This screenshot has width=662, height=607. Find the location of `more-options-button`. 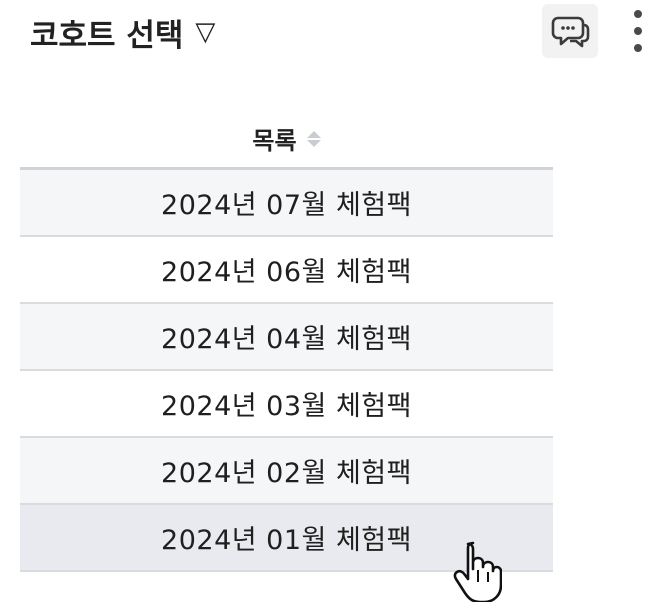

more-options-button is located at coordinates (638, 31).